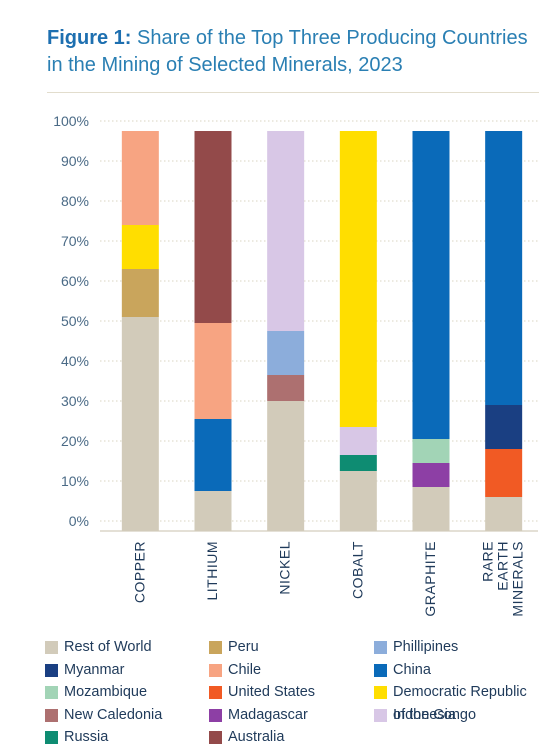  I want to click on y-tick-label: 100%, so click(71, 121).